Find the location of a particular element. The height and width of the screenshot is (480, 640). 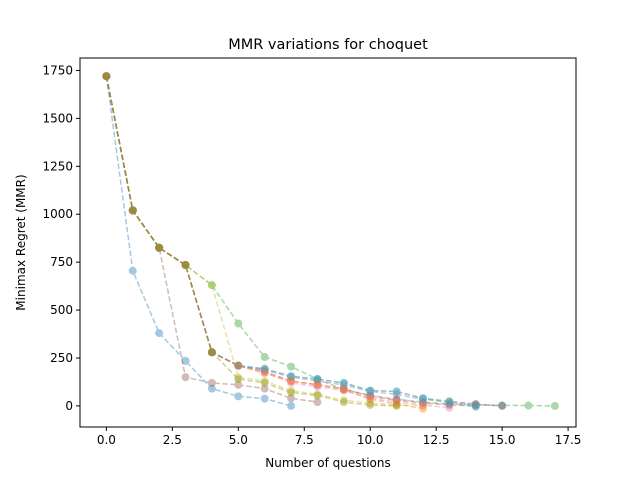

x-tick-label: 2.5 is located at coordinates (172, 440).